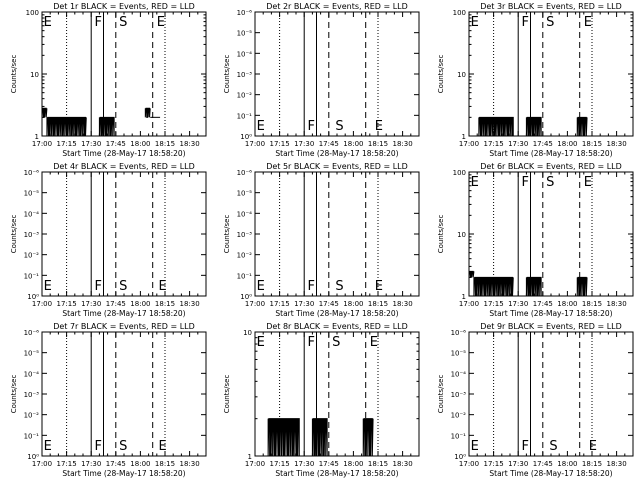 The height and width of the screenshot is (480, 640). I want to click on chart-title: Det 8r BLACK = Events, RED = LLD, so click(337, 326).